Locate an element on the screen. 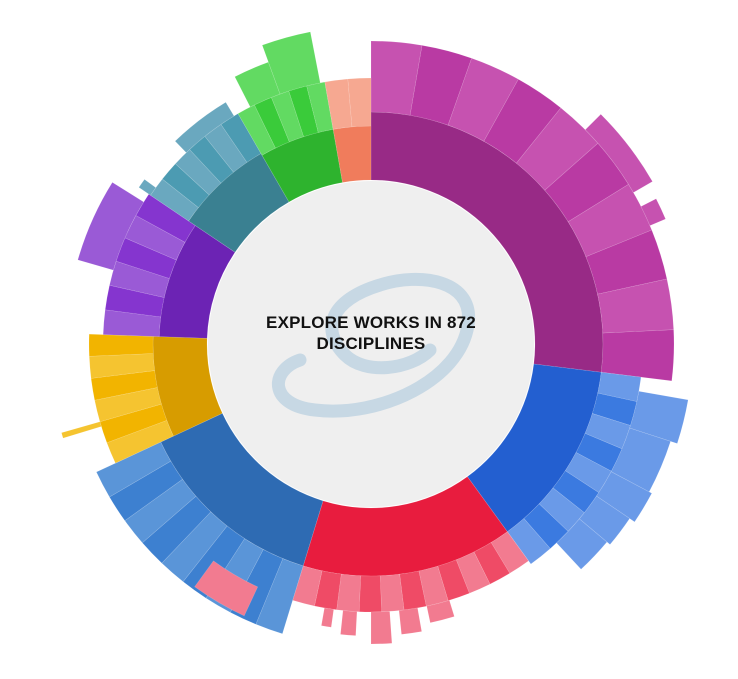  discipline-salmon-subfield is located at coordinates (359, 102).